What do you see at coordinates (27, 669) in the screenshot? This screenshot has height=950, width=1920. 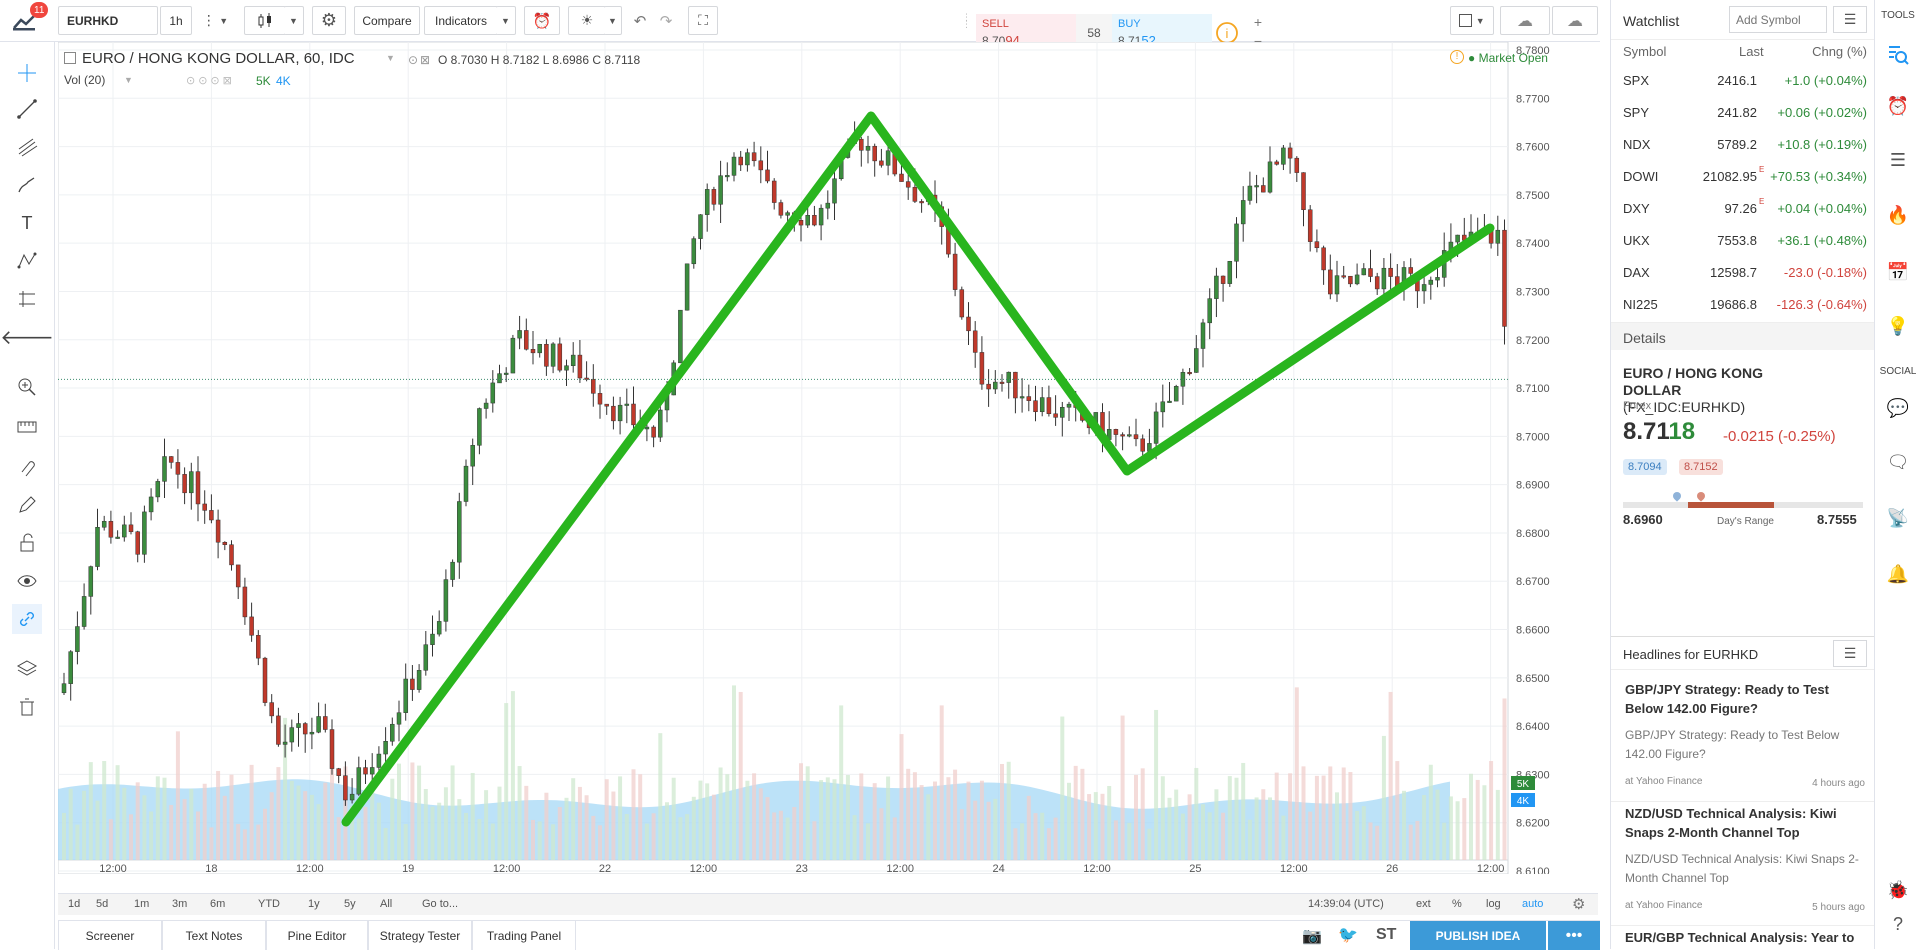 I see `object-tree-tool` at bounding box center [27, 669].